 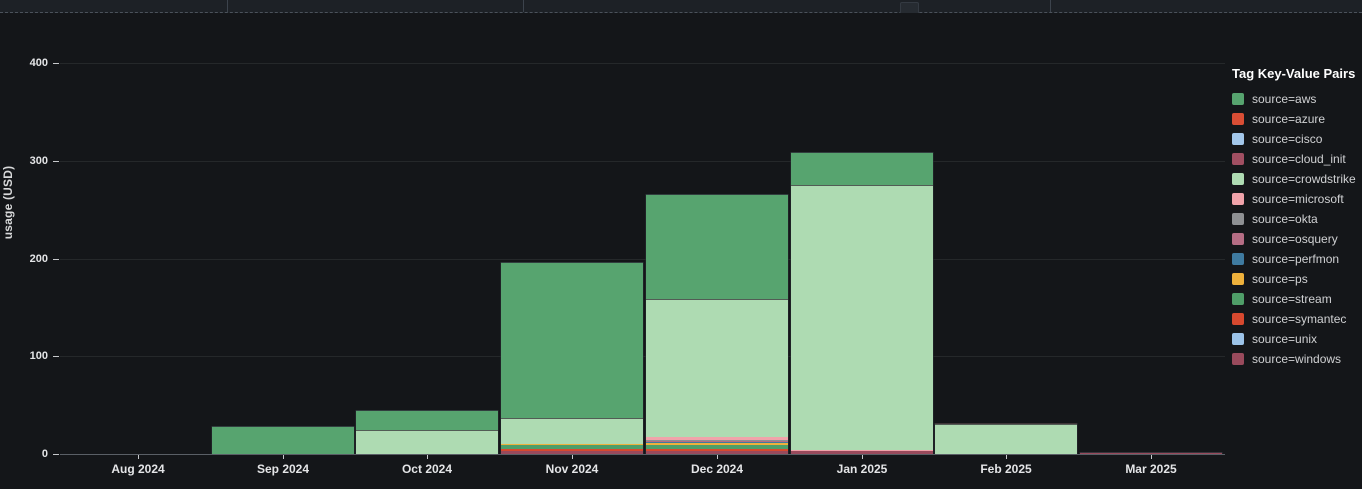 What do you see at coordinates (1294, 73) in the screenshot?
I see `legend-title: Tag Key-Value Pairs` at bounding box center [1294, 73].